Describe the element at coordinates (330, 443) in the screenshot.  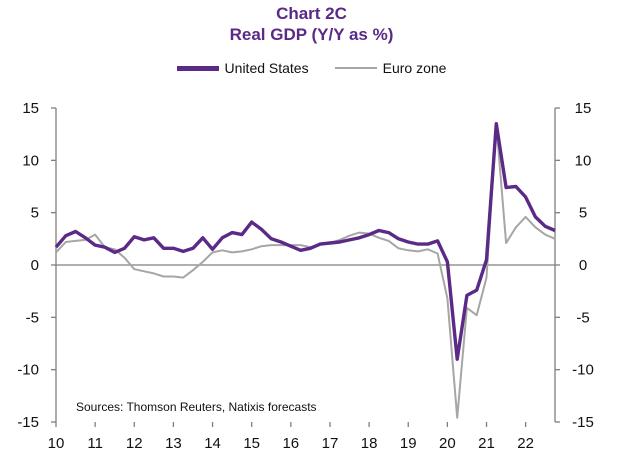
I see `x-tick-label: 17` at that location.